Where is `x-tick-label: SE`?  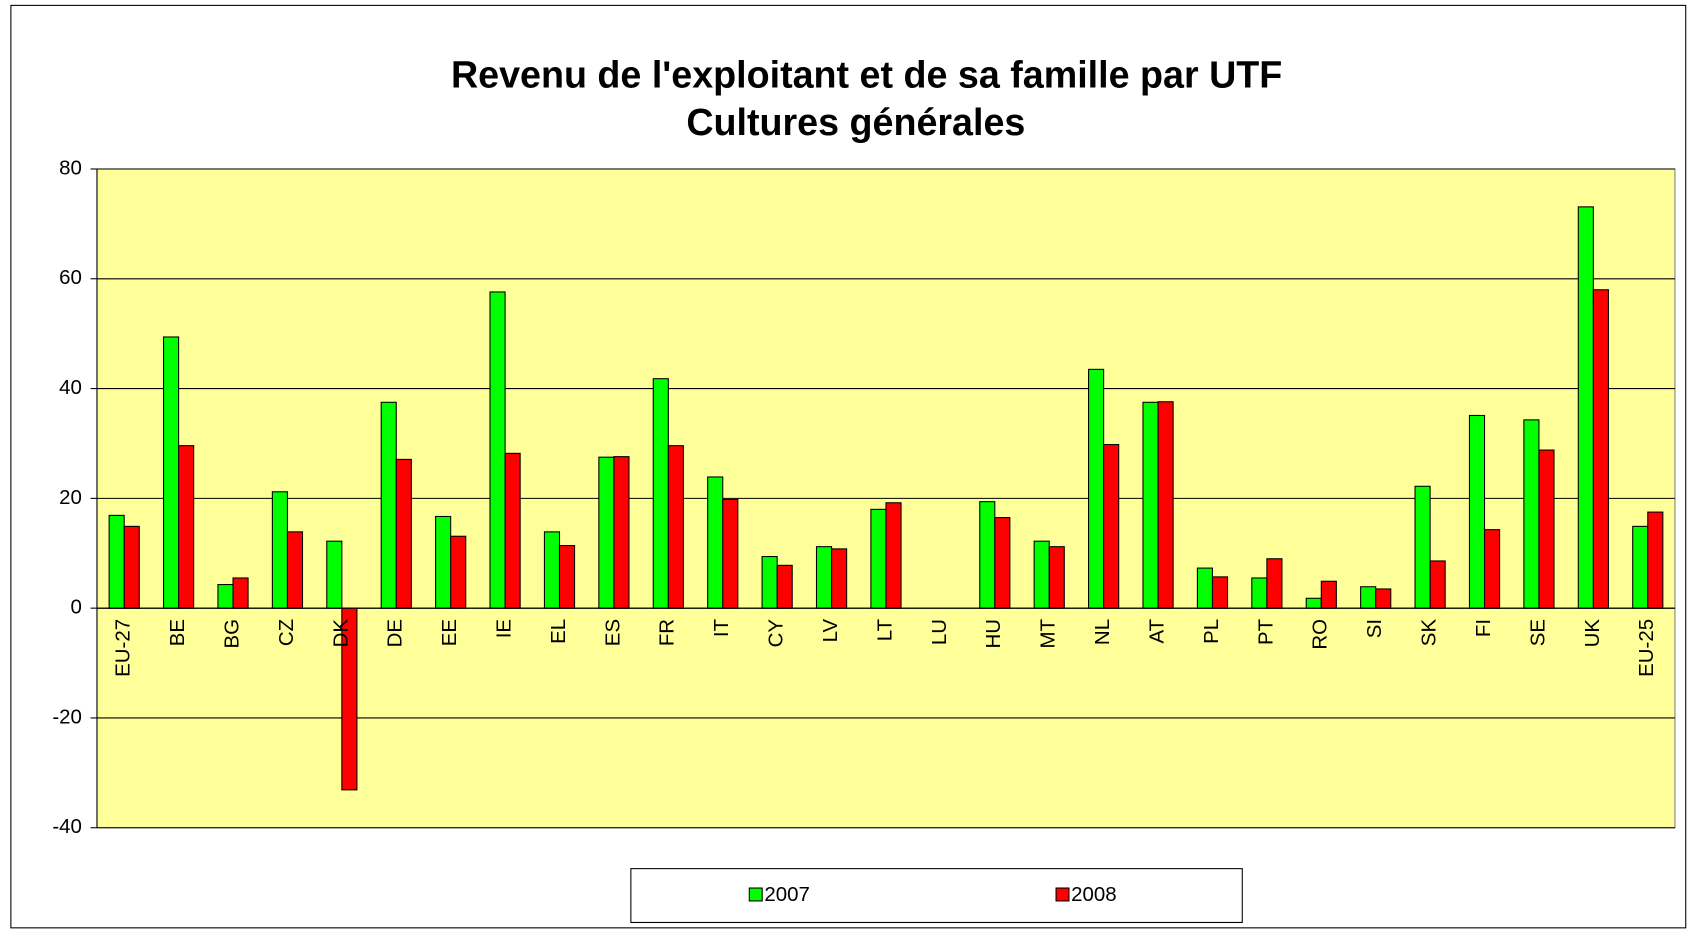 x-tick-label: SE is located at coordinates (1537, 632).